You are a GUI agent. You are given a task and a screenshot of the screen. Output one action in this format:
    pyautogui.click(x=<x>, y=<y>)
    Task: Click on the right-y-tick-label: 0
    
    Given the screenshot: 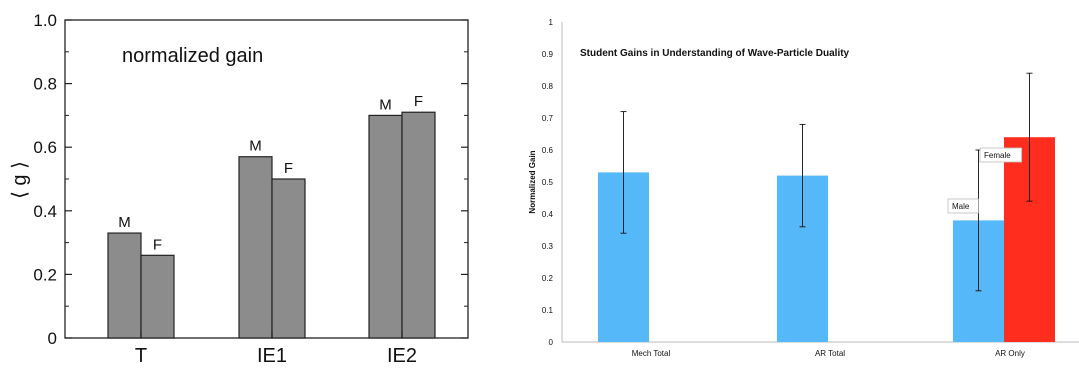 What is the action you would take?
    pyautogui.click(x=551, y=342)
    